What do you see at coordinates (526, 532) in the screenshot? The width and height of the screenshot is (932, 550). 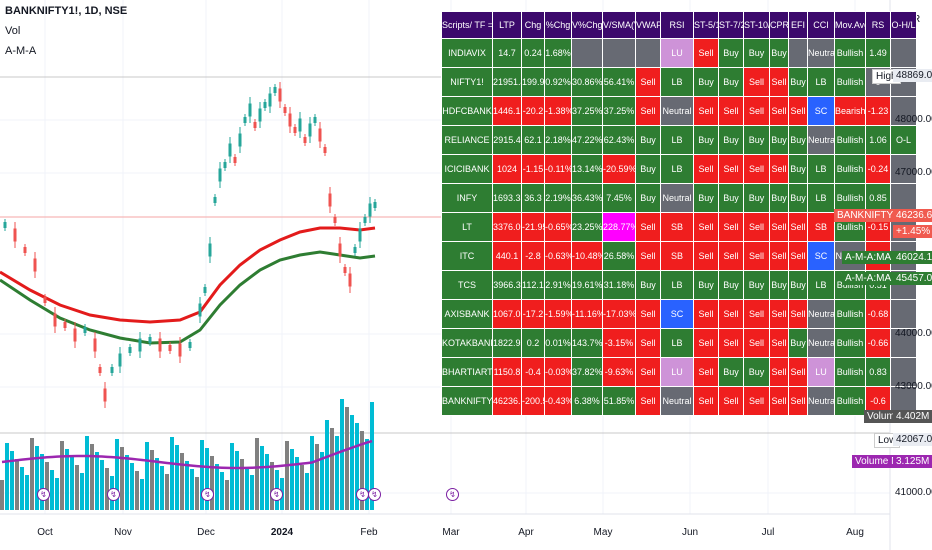 I see `time-tick: Apr` at bounding box center [526, 532].